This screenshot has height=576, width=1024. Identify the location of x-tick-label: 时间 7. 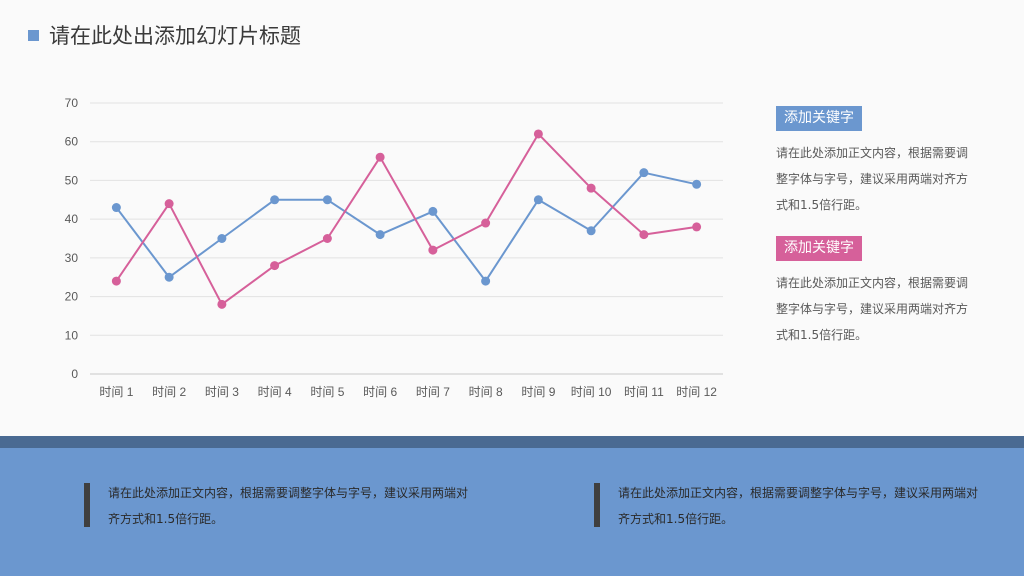
(433, 392).